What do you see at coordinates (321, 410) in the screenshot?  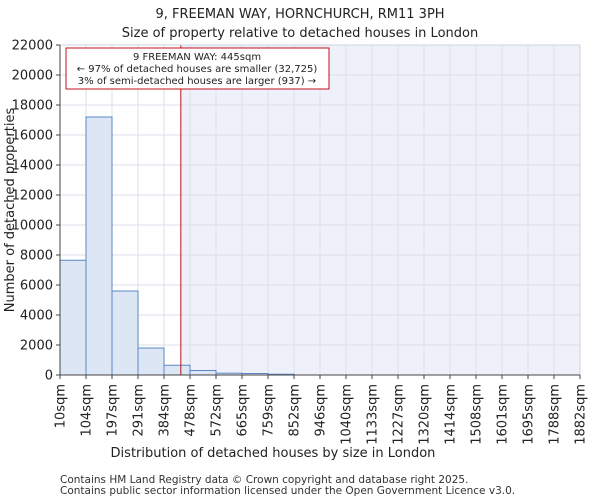 I see `x-tick-label: 946sqm` at bounding box center [321, 410].